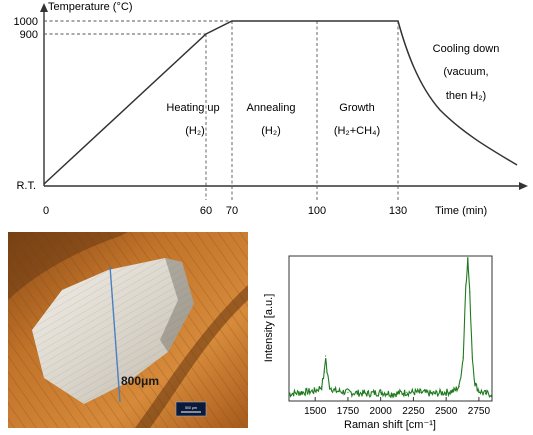 This screenshot has height=435, width=533. I want to click on stage-cooling-line2: (vacuum,, so click(465, 72).